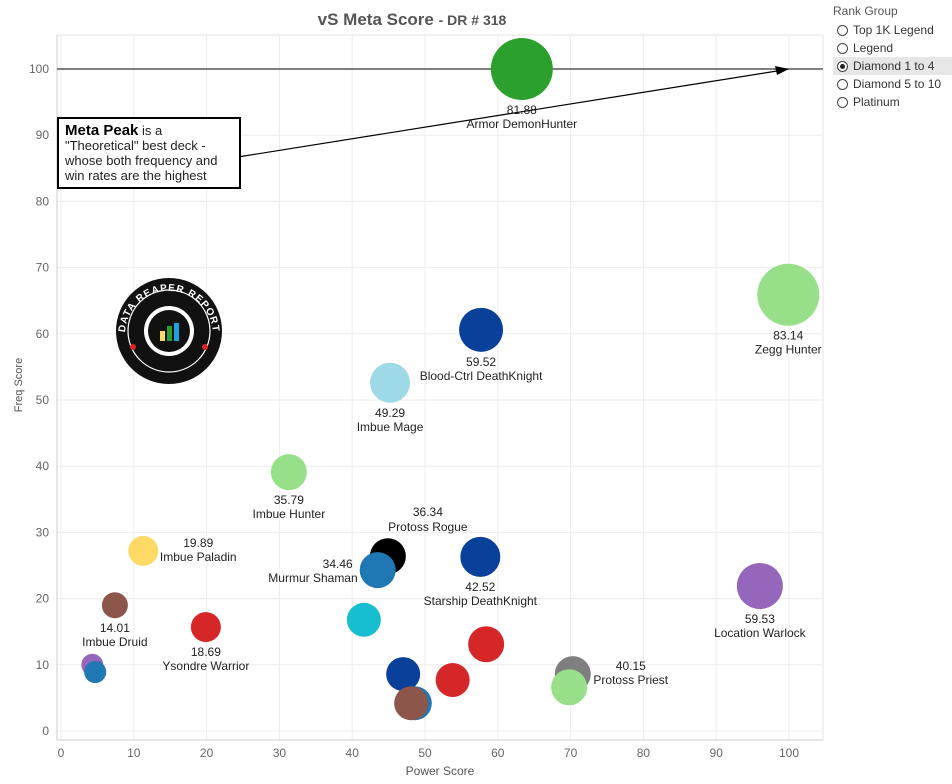 The width and height of the screenshot is (952, 784). I want to click on y-tick-label: 60, so click(43, 334).